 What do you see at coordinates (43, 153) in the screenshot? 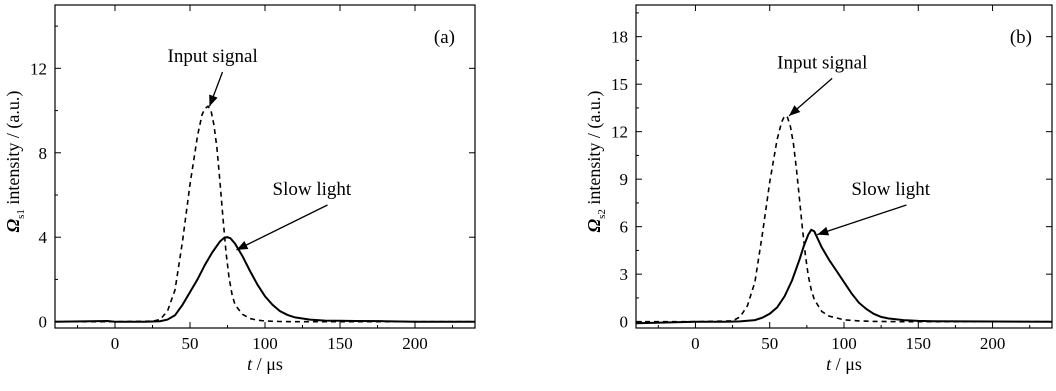
I see `y-tick-label: 8` at bounding box center [43, 153].